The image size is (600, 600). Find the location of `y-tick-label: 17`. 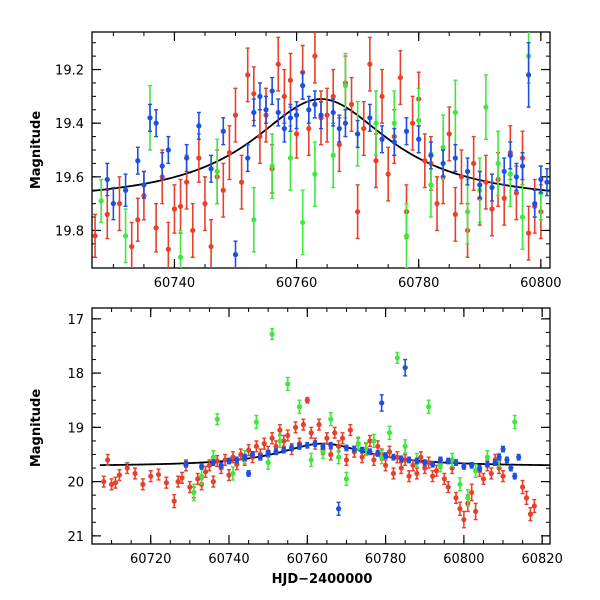

y-tick-label: 17 is located at coordinates (75, 320).